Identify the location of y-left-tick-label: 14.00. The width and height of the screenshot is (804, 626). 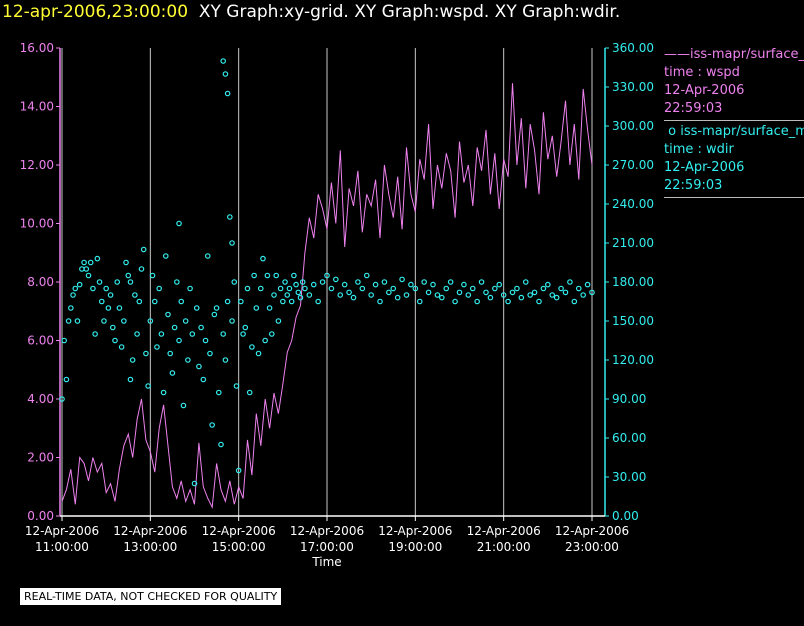
(37, 107).